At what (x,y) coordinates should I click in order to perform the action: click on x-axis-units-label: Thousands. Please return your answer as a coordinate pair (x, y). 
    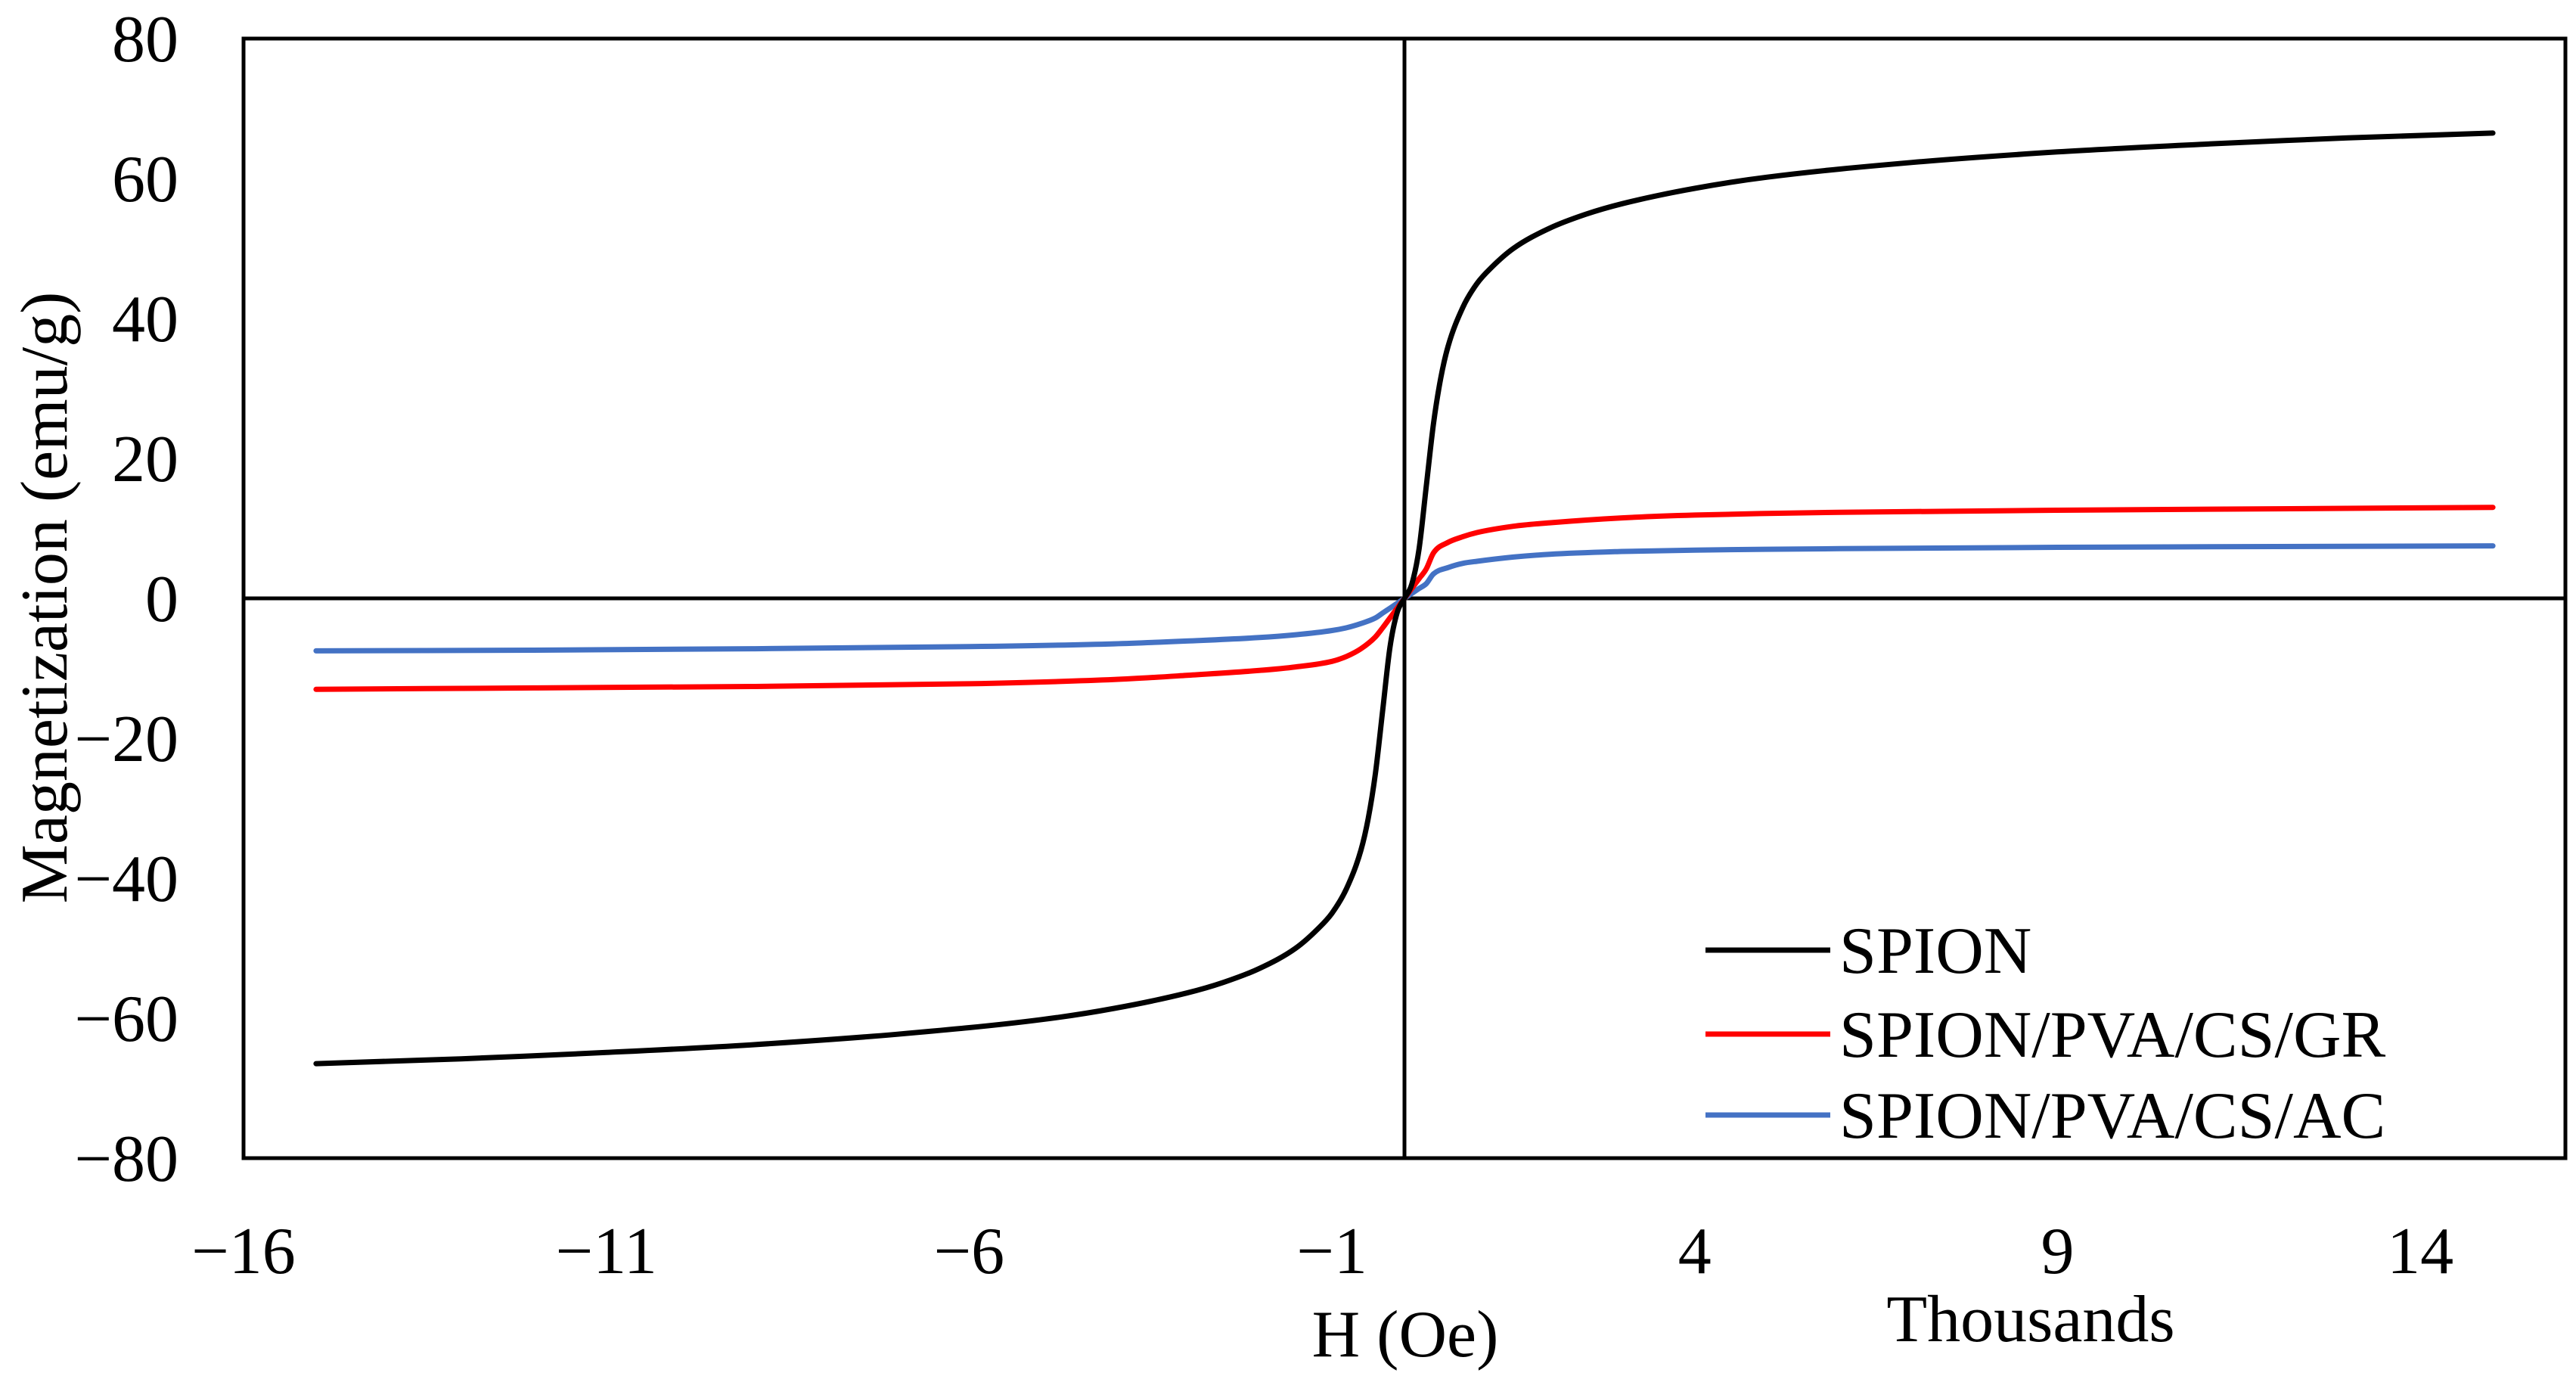
    Looking at the image, I should click on (2030, 1320).